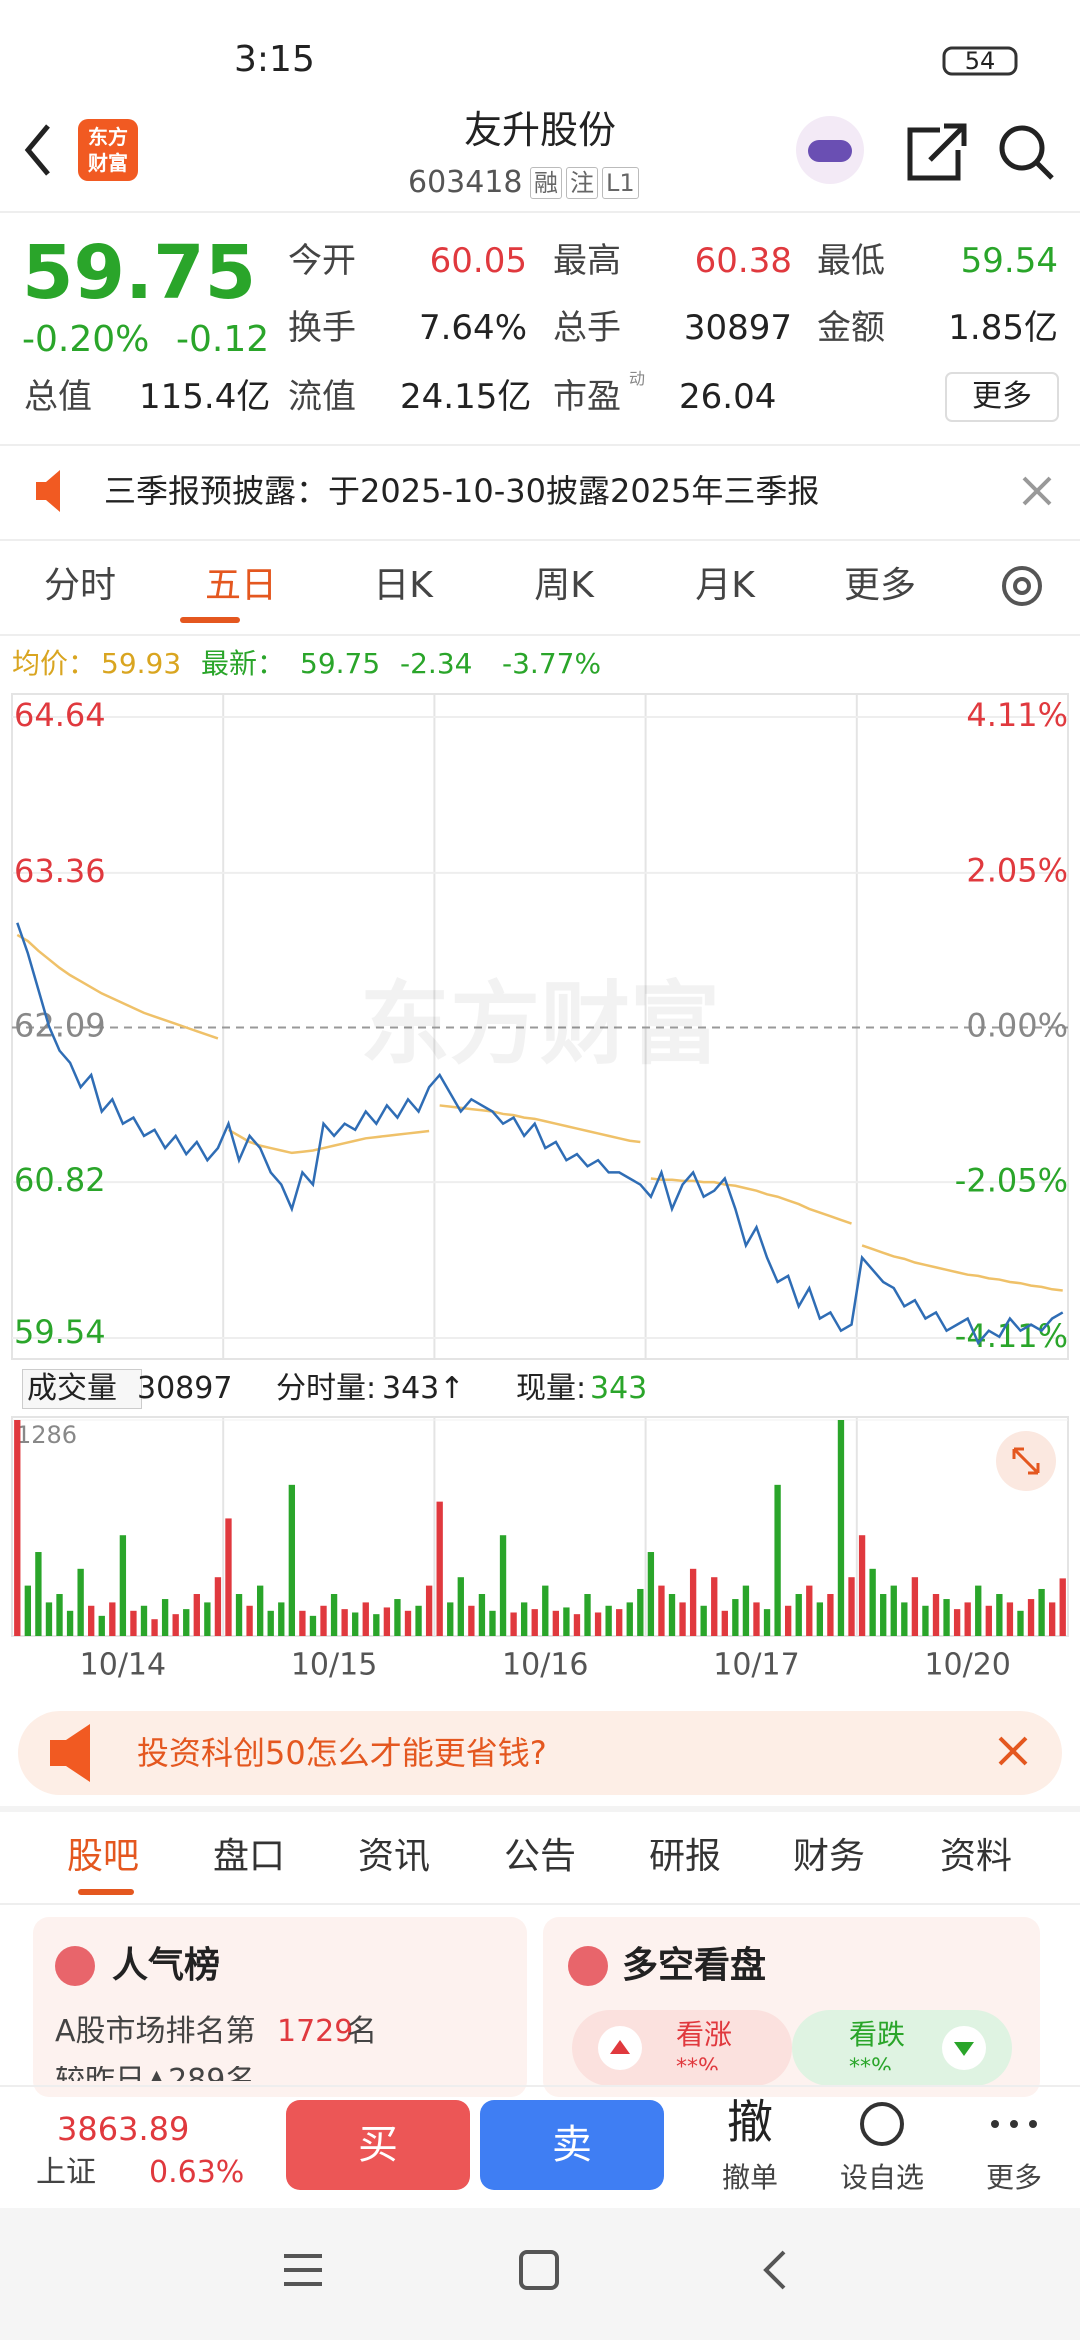 This screenshot has height=2340, width=1080. Describe the element at coordinates (539, 2270) in the screenshot. I see `nav-home` at that location.